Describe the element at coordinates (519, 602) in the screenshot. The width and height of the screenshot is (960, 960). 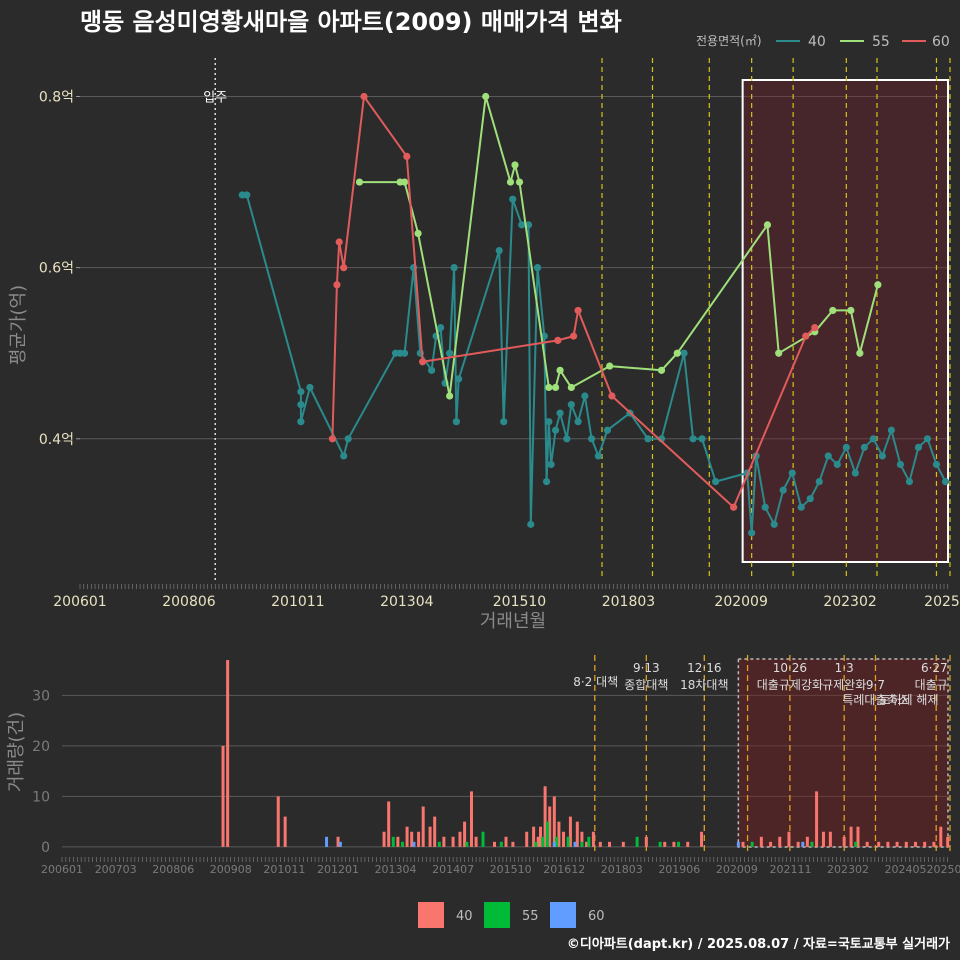
I see `top-x-tick-label: 201510` at that location.